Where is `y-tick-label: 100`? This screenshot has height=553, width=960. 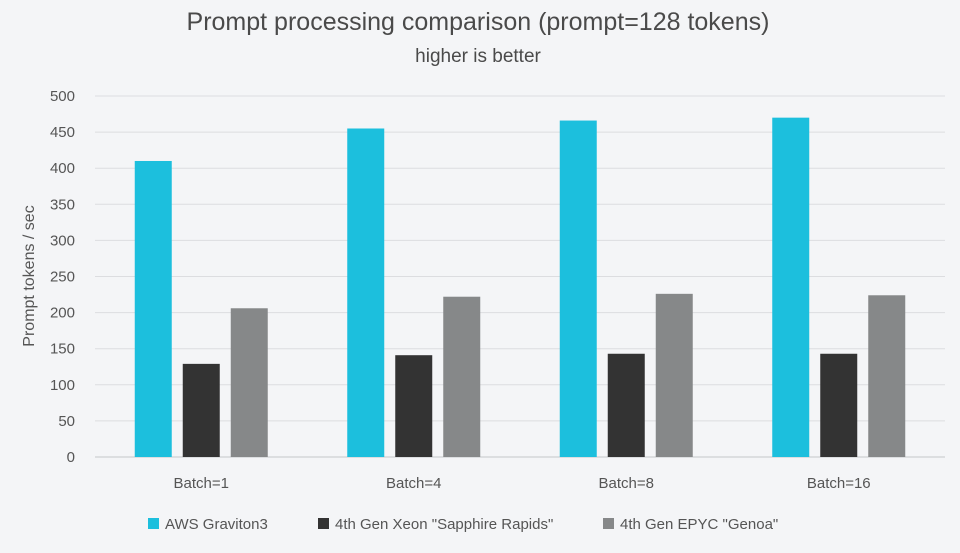
y-tick-label: 100 is located at coordinates (62, 385).